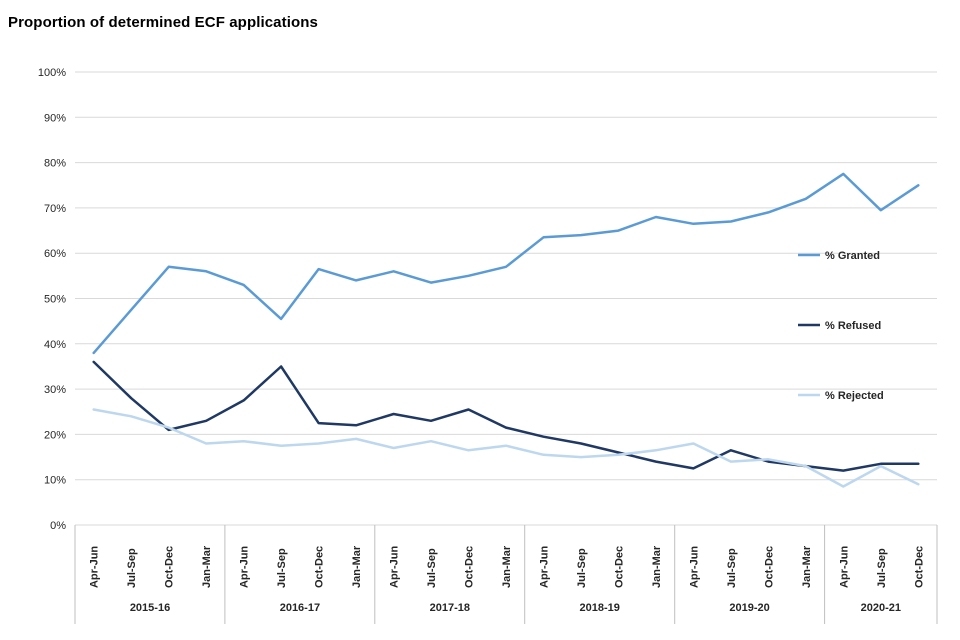 The height and width of the screenshot is (640, 960). I want to click on y-axis-tick-label: 70%, so click(55, 209).